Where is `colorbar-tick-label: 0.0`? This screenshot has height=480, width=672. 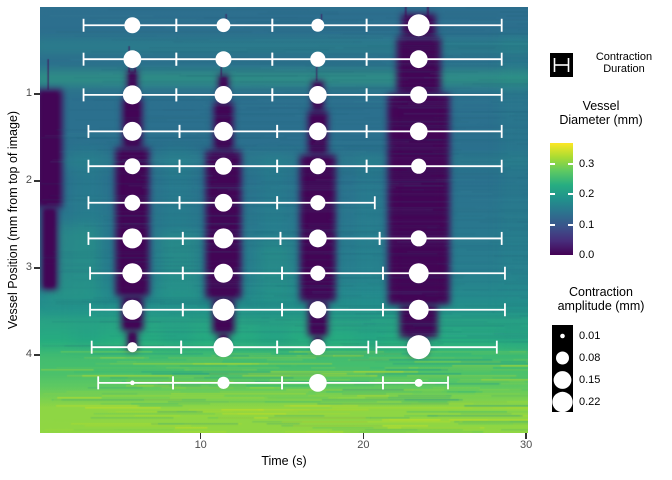 colorbar-tick-label: 0.0 is located at coordinates (587, 255).